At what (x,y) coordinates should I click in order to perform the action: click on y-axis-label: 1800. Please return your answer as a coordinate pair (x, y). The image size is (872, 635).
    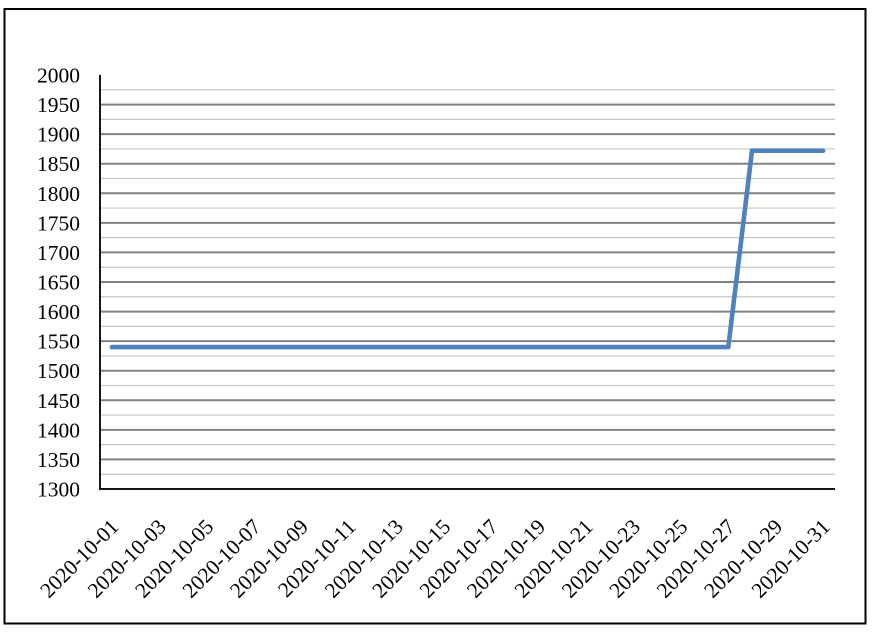
    Looking at the image, I should click on (58, 194).